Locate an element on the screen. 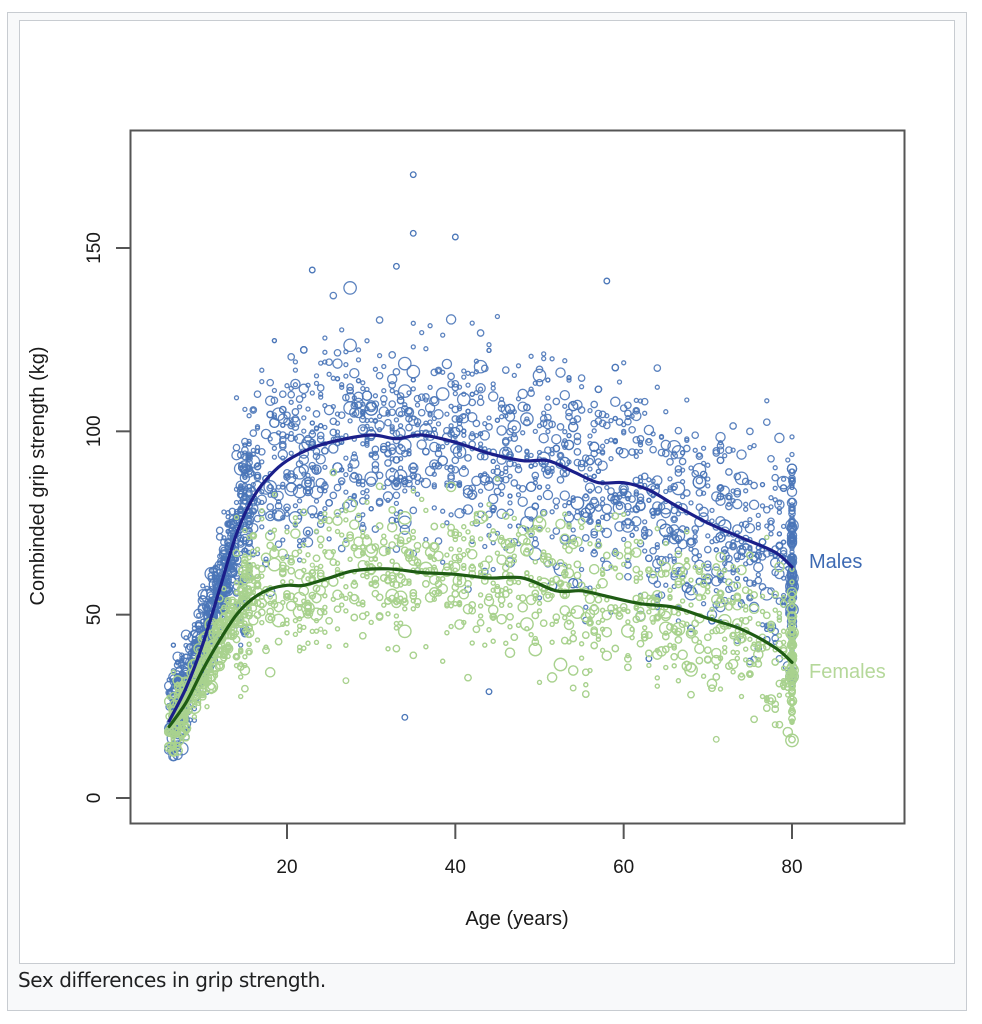  males-outlier-point is located at coordinates (489, 692).